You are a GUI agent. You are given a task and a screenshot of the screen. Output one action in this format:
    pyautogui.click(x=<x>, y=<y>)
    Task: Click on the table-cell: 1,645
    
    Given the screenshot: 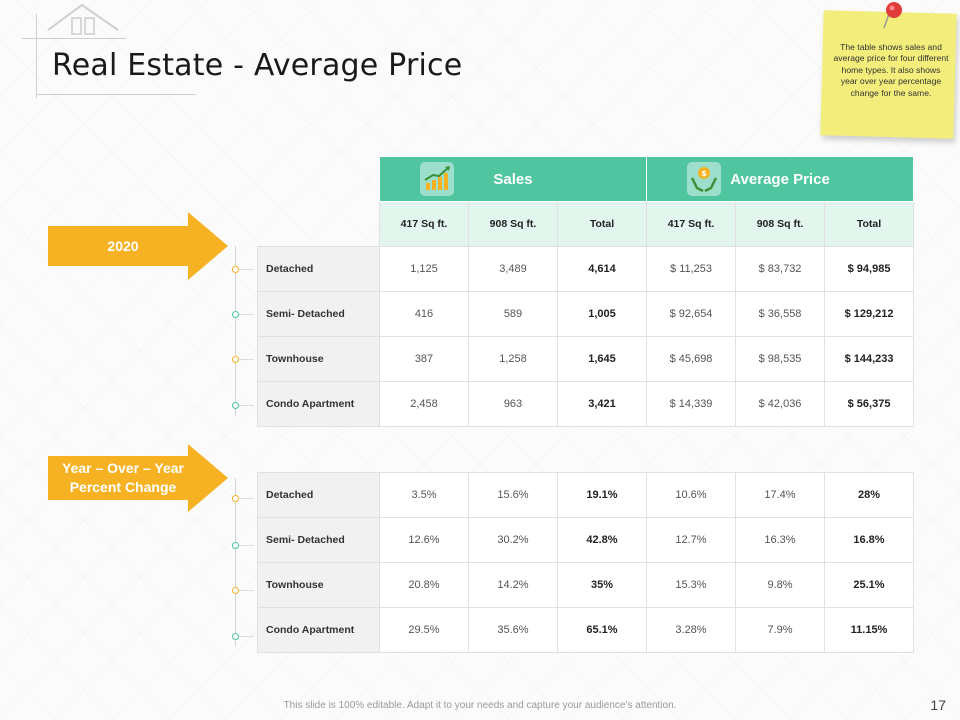 What is the action you would take?
    pyautogui.click(x=602, y=358)
    